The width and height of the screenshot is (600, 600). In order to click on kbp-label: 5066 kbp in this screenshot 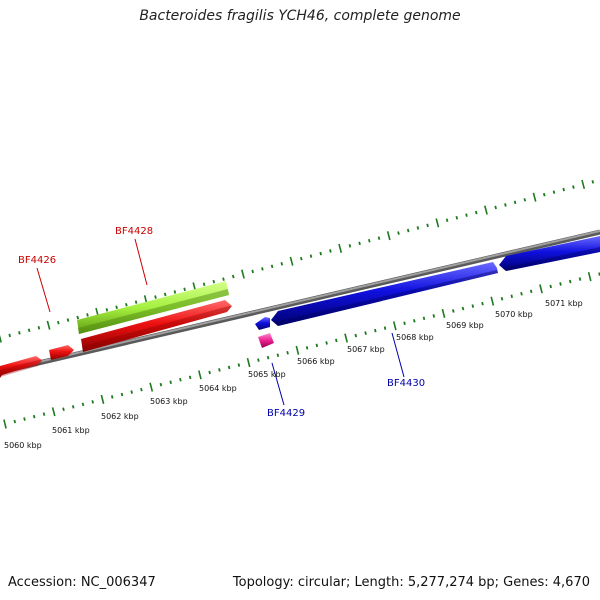, I will do `click(316, 361)`.